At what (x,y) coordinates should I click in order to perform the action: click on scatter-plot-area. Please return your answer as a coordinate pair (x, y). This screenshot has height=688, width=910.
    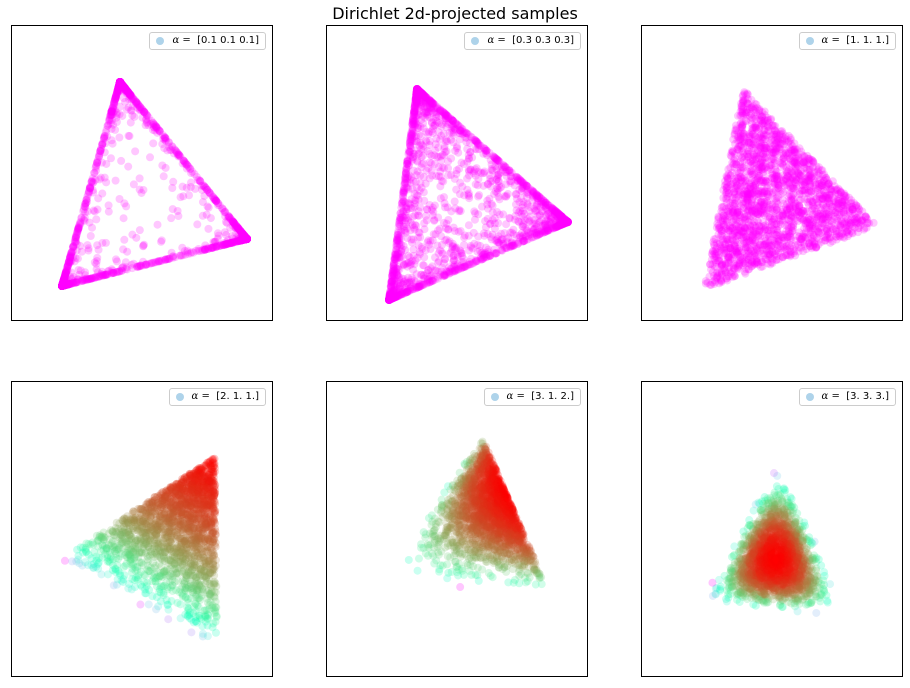
    Looking at the image, I should click on (154, 184).